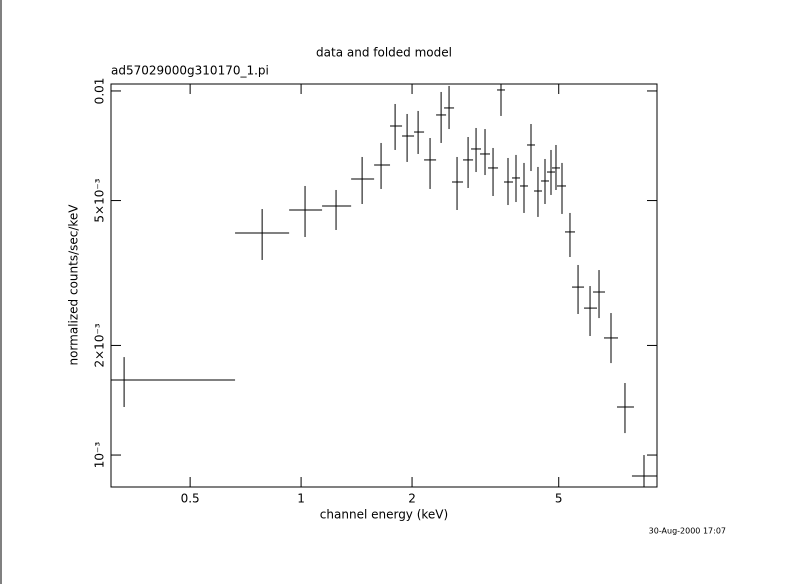 The height and width of the screenshot is (584, 790). Describe the element at coordinates (301, 499) in the screenshot. I see `x-tick-label: 1` at that location.